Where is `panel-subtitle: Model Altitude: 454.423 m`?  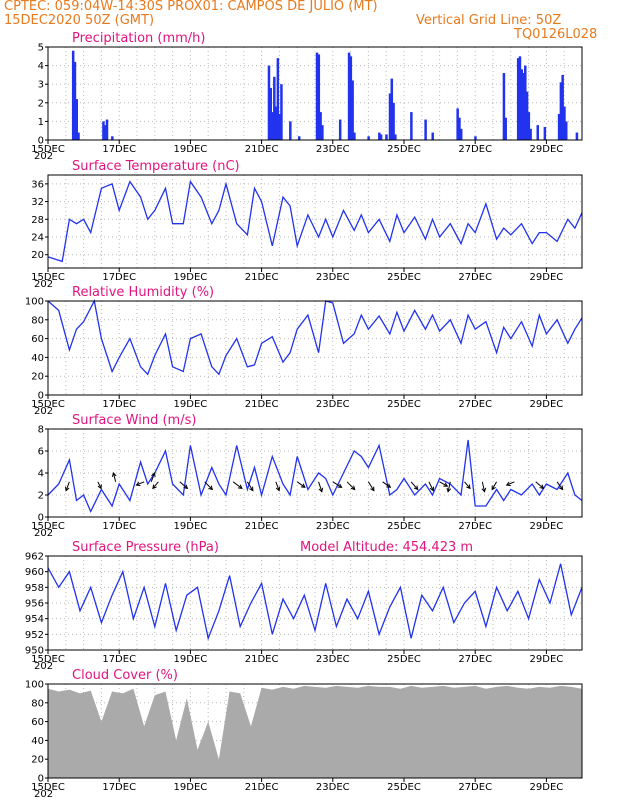 panel-subtitle: Model Altitude: 454.423 m is located at coordinates (386, 547).